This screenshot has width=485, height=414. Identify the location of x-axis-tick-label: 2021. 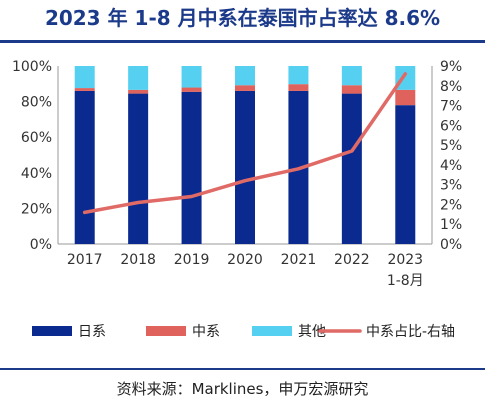
(299, 260).